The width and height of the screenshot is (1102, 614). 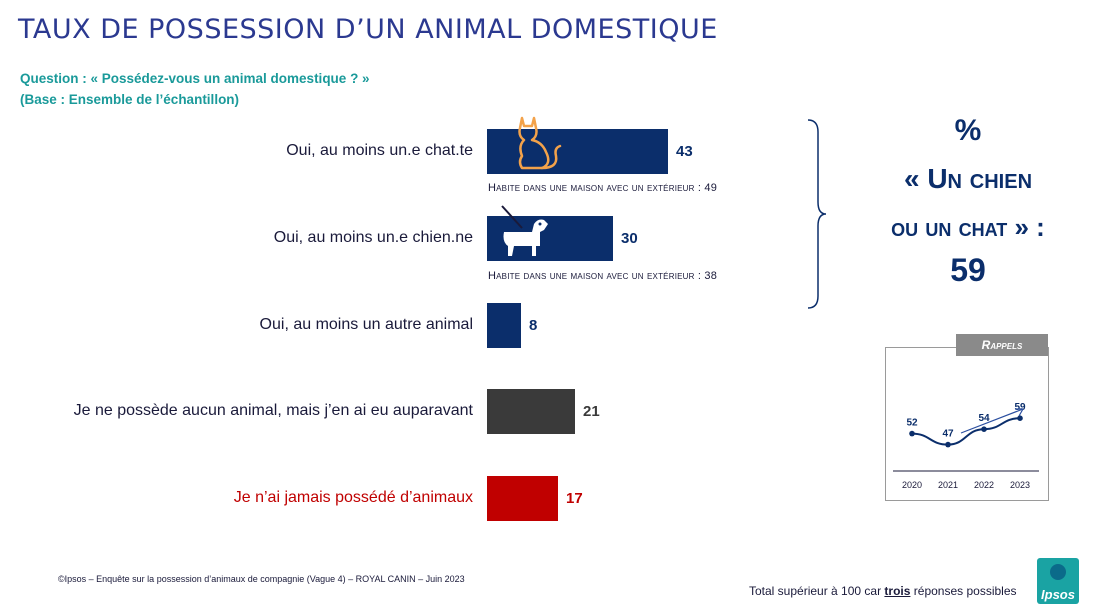 I want to click on recall-year-label: 2022, so click(x=984, y=485).